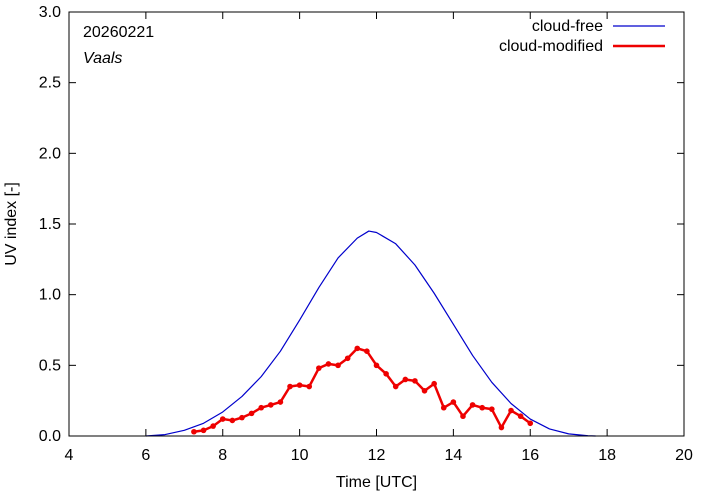 Image resolution: width=702 pixels, height=497 pixels. What do you see at coordinates (530, 455) in the screenshot?
I see `x-tick-label: 16` at bounding box center [530, 455].